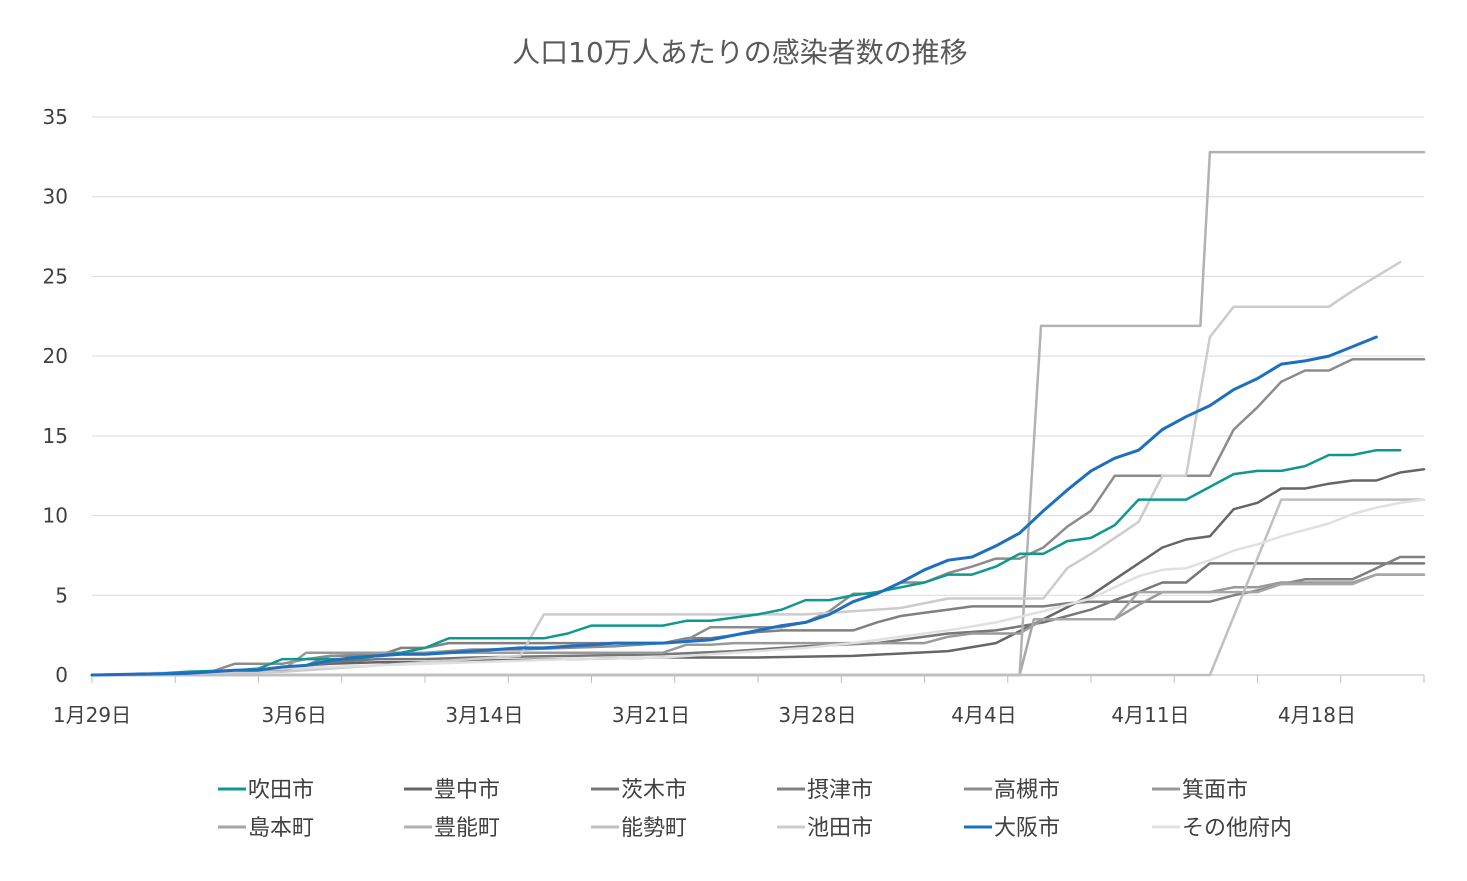  Describe the element at coordinates (983, 715) in the screenshot. I see `x-tick-label: 4月4日` at that location.